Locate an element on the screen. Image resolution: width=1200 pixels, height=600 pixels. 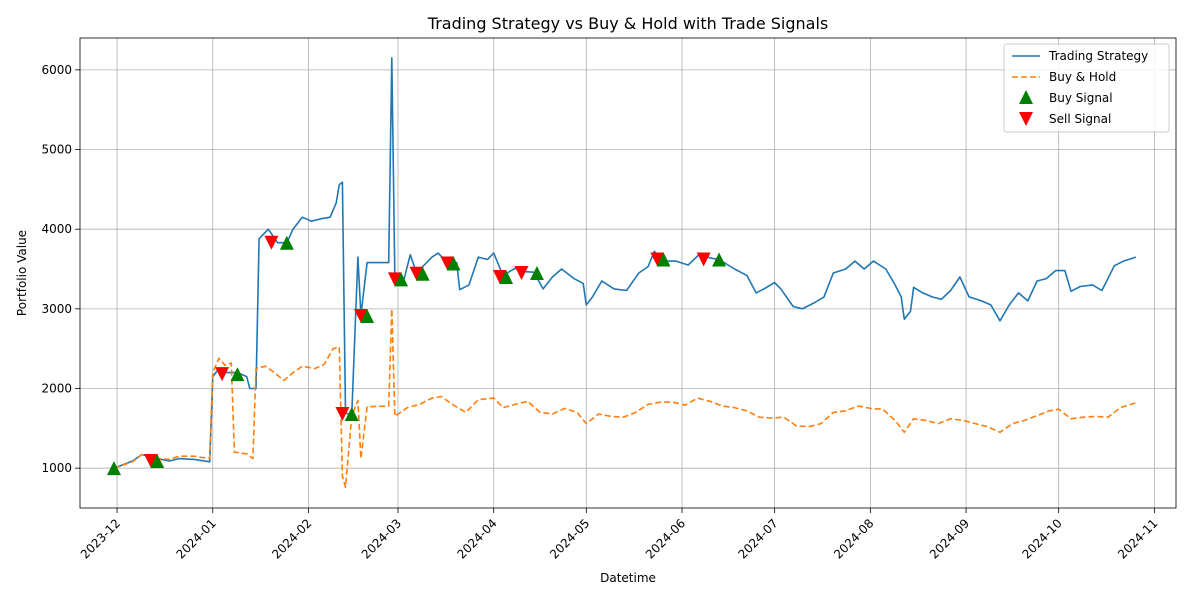
y-tick-label: 6000 is located at coordinates (56, 70).